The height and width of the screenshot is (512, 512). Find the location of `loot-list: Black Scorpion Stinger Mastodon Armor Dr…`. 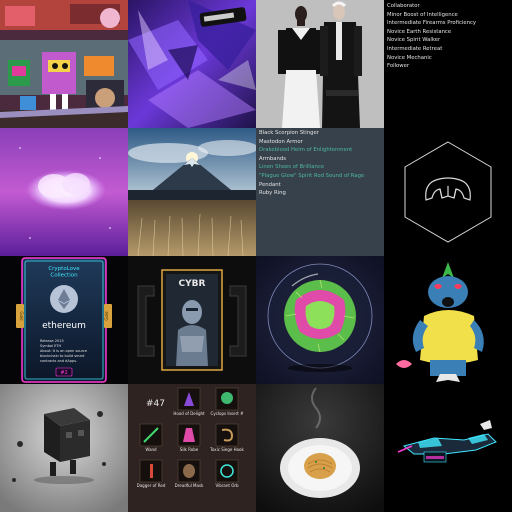

loot-list: Black Scorpion Stinger Mastodon Armor Dr… is located at coordinates (320, 163).